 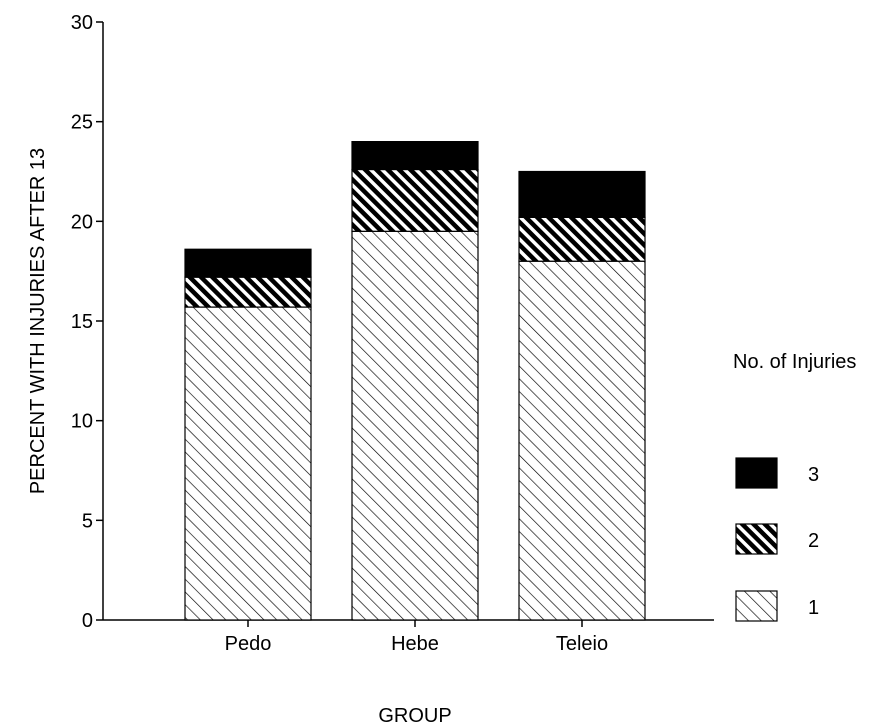 I want to click on bar-segment-2-injuries-teleio, so click(x=582, y=239).